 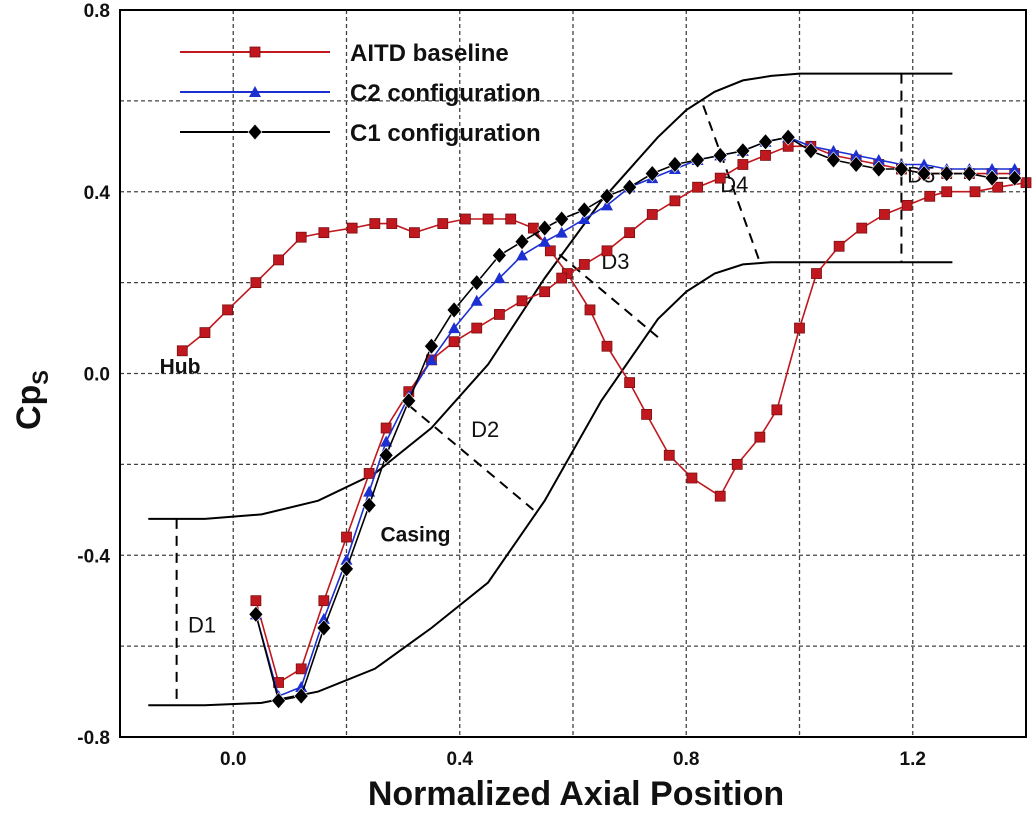 What do you see at coordinates (576, 794) in the screenshot?
I see `x-axis-title: Normalized Axial Position` at bounding box center [576, 794].